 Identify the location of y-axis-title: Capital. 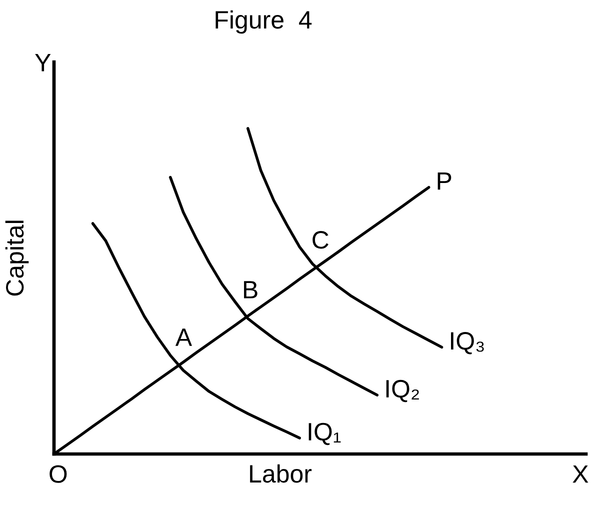
(17, 258).